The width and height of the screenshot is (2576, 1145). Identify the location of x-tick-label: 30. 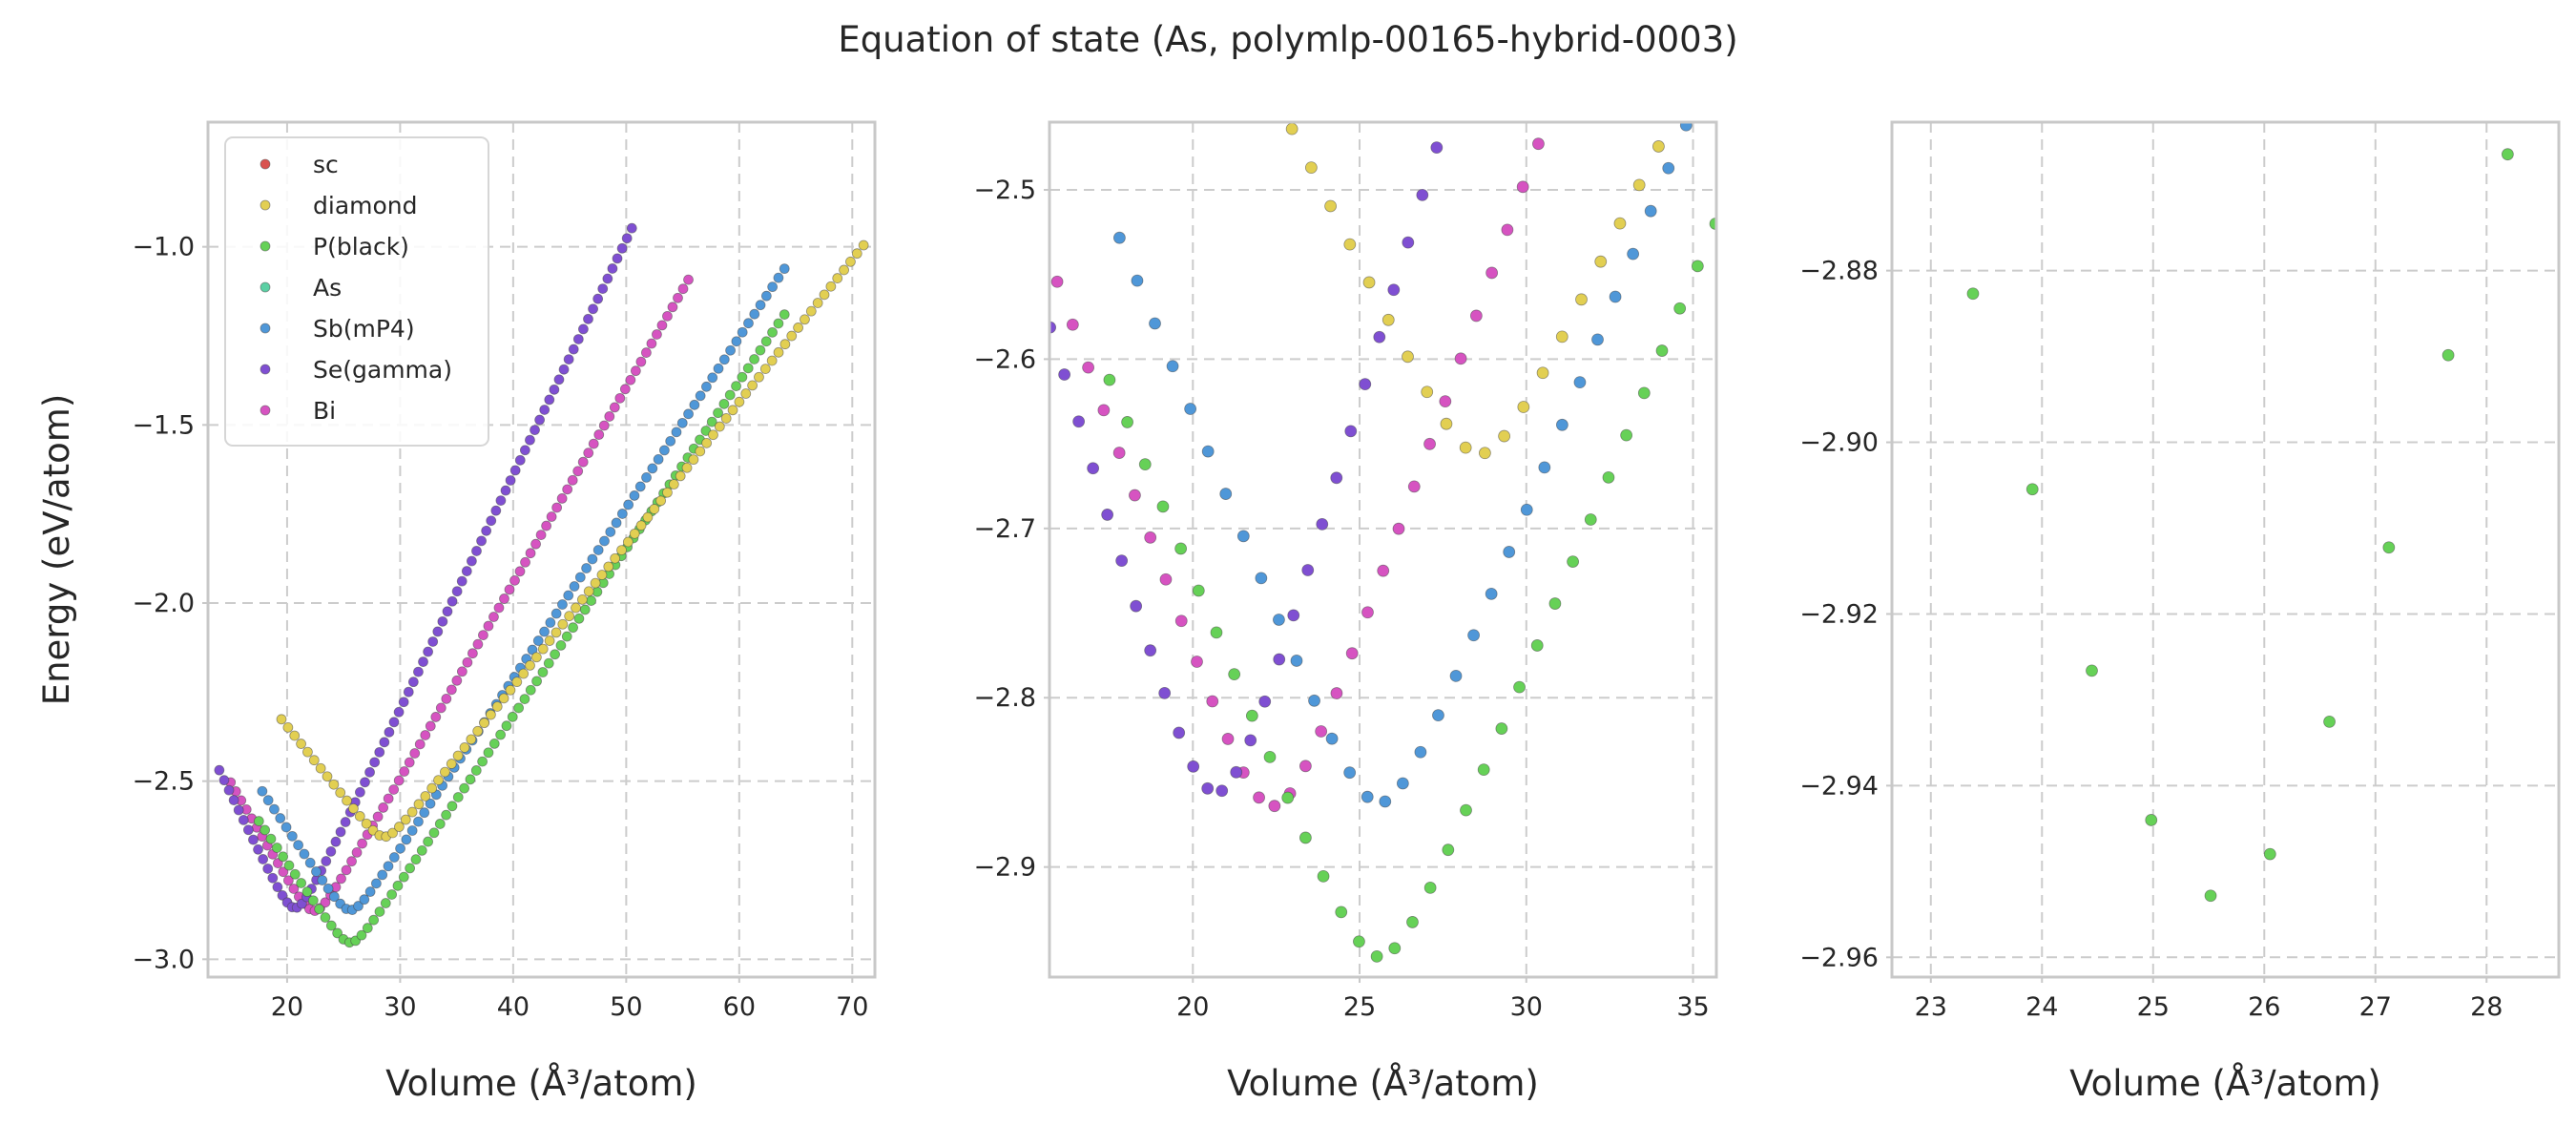
(400, 1007).